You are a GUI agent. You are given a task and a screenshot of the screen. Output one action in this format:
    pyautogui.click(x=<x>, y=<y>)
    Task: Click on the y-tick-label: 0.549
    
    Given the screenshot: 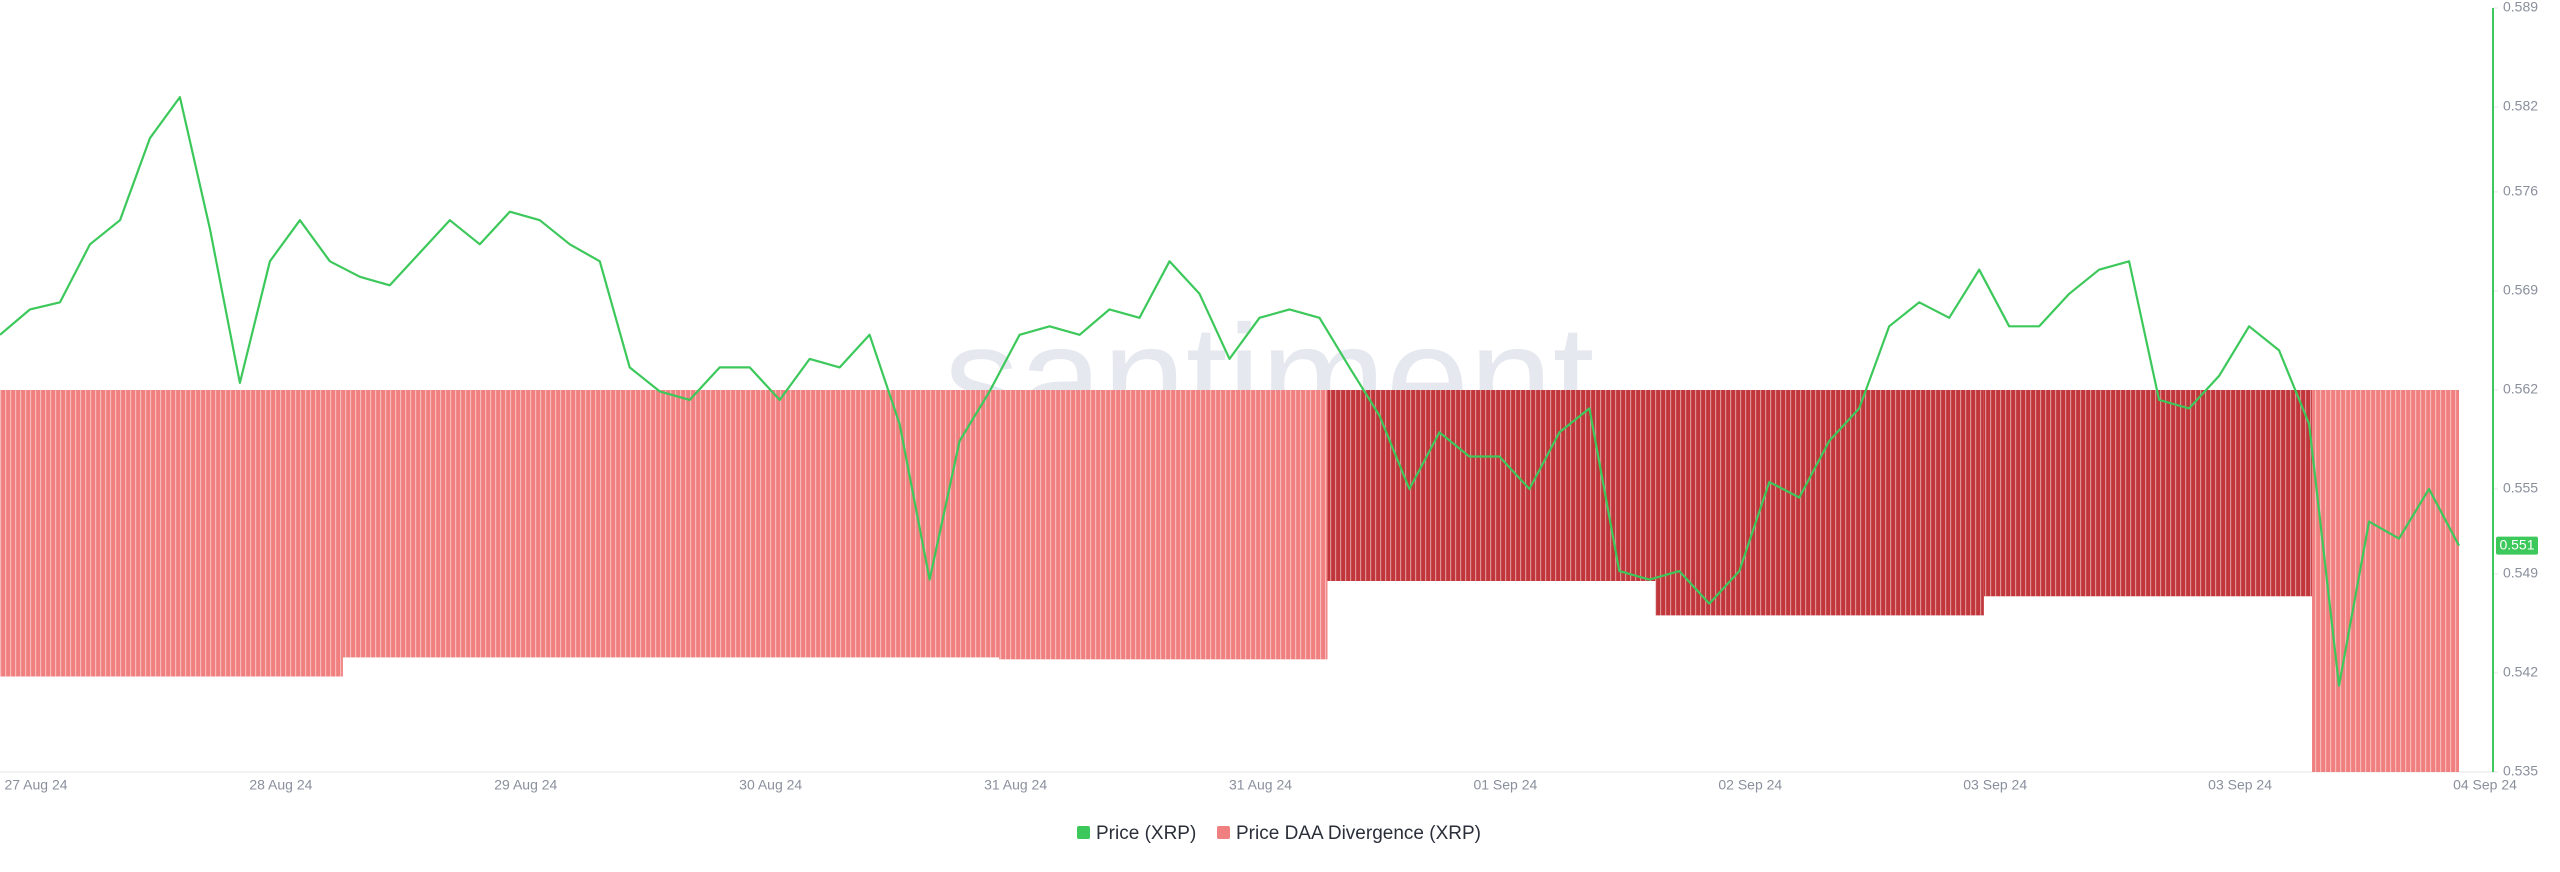 What is the action you would take?
    pyautogui.click(x=2520, y=573)
    